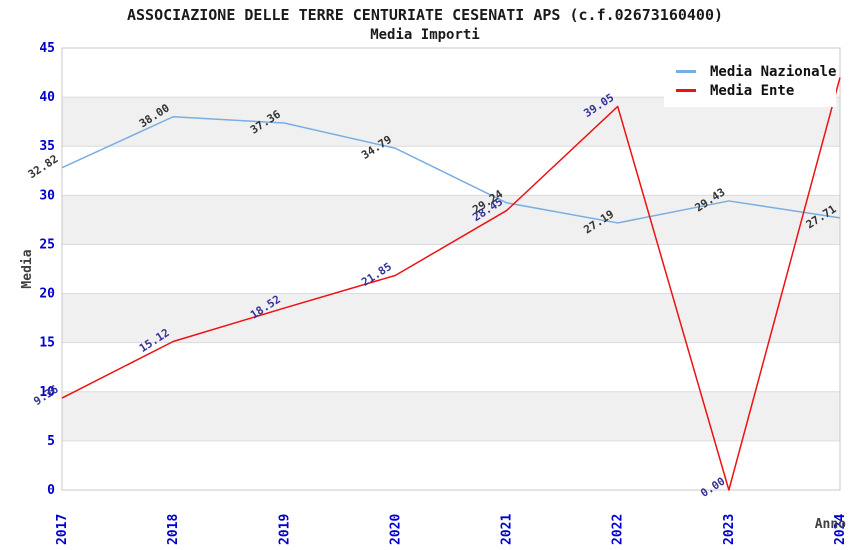 The width and height of the screenshot is (850, 550). What do you see at coordinates (752, 90) in the screenshot?
I see `legend-label-media-ente: Media Ente` at bounding box center [752, 90].